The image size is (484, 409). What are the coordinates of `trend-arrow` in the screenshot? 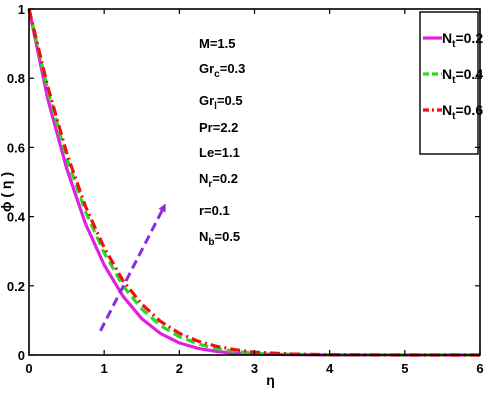 It's located at (132, 267).